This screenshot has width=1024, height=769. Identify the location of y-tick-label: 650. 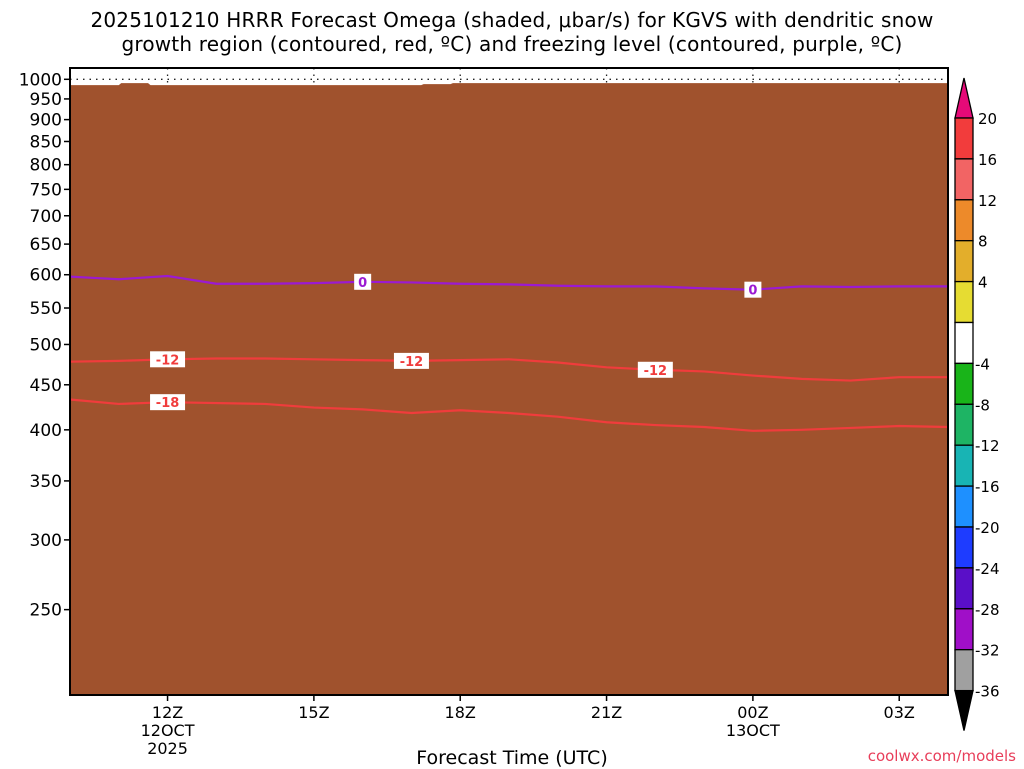
(46, 245).